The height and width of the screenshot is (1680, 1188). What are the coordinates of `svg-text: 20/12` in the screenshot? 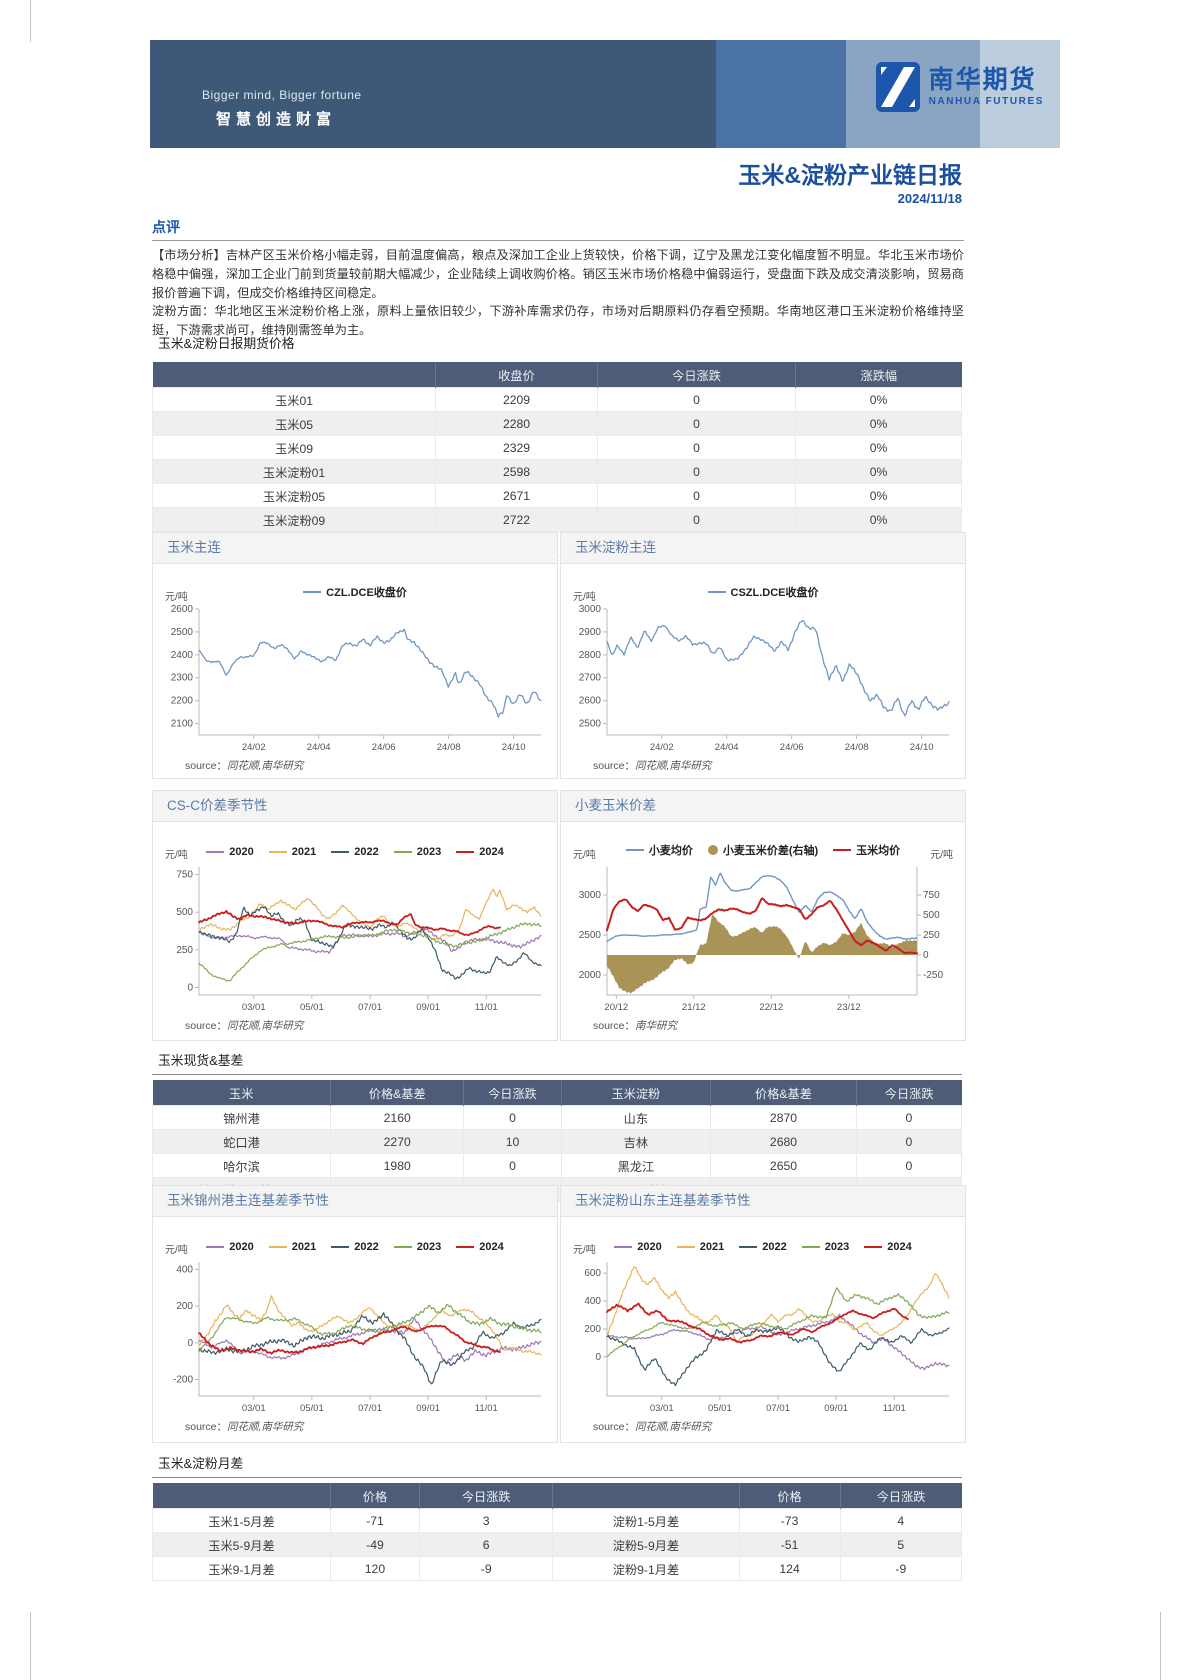 It's located at (616, 1007).